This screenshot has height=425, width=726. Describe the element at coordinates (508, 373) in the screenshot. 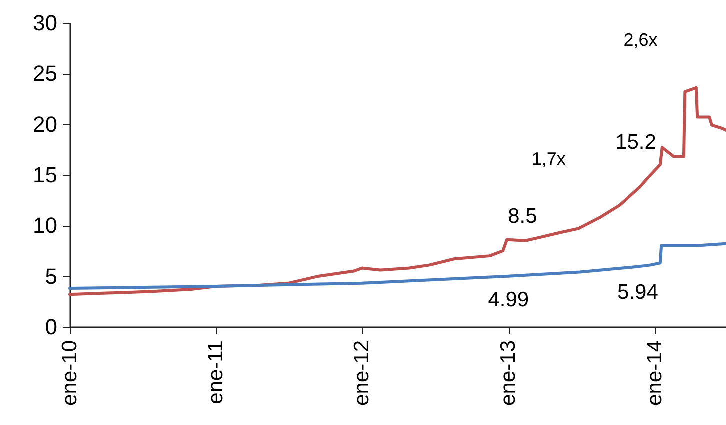

I see `x-tick-label: ene-13` at that location.